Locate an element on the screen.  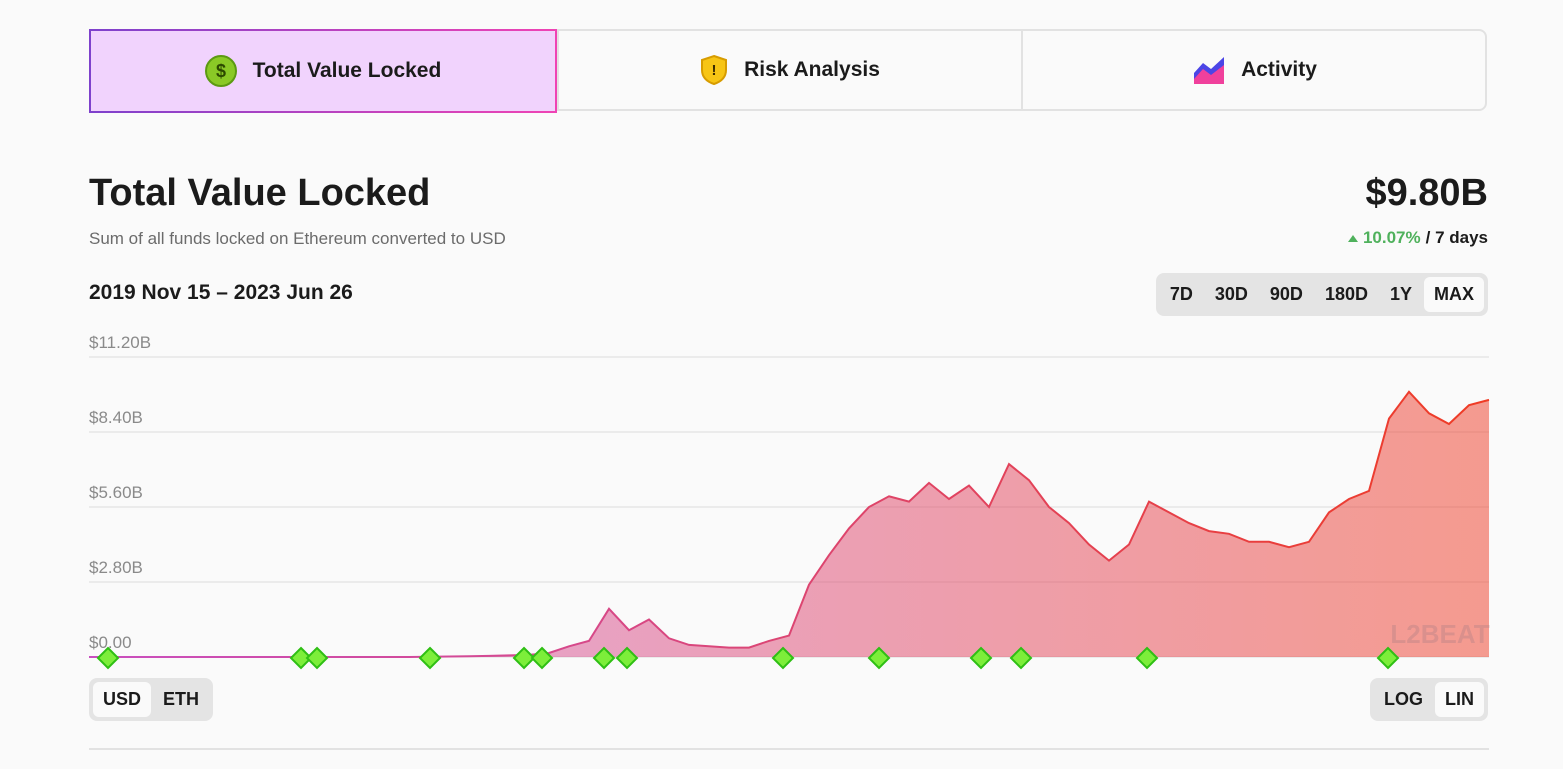
tab: $ Total Value Locked is located at coordinates (323, 71).